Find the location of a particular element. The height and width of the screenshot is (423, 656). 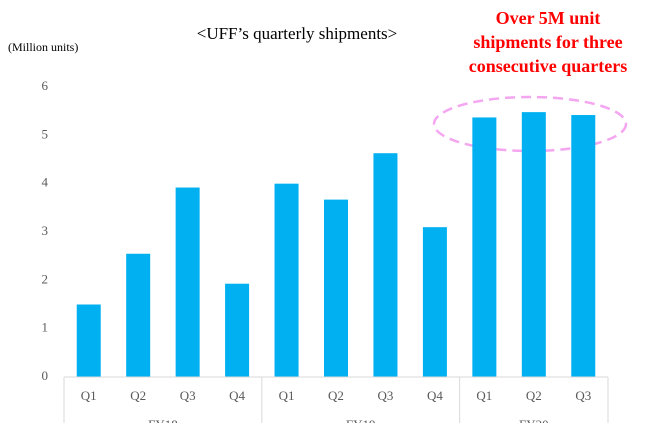

chart-title: <UFF’s quarterly shipments> is located at coordinates (297, 33).